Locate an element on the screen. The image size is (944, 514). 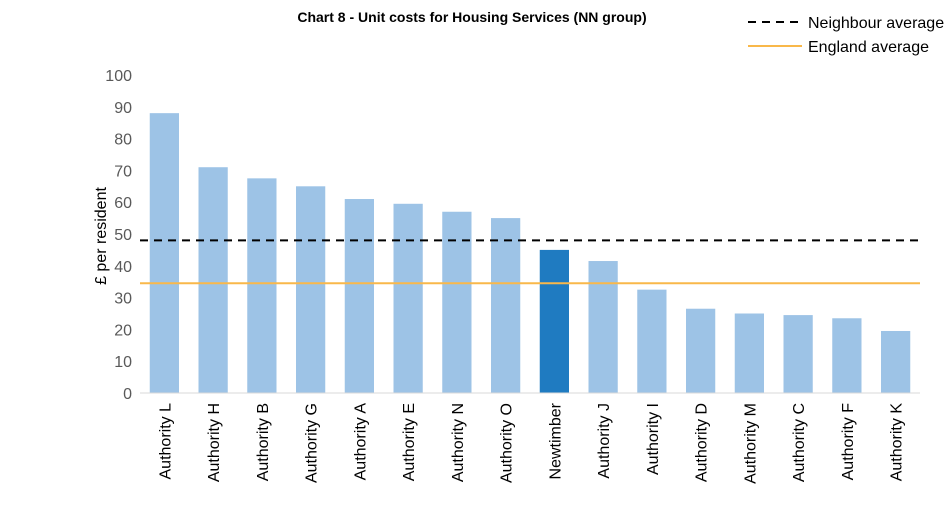
y-axis-label: £ per resident is located at coordinates (101, 236).